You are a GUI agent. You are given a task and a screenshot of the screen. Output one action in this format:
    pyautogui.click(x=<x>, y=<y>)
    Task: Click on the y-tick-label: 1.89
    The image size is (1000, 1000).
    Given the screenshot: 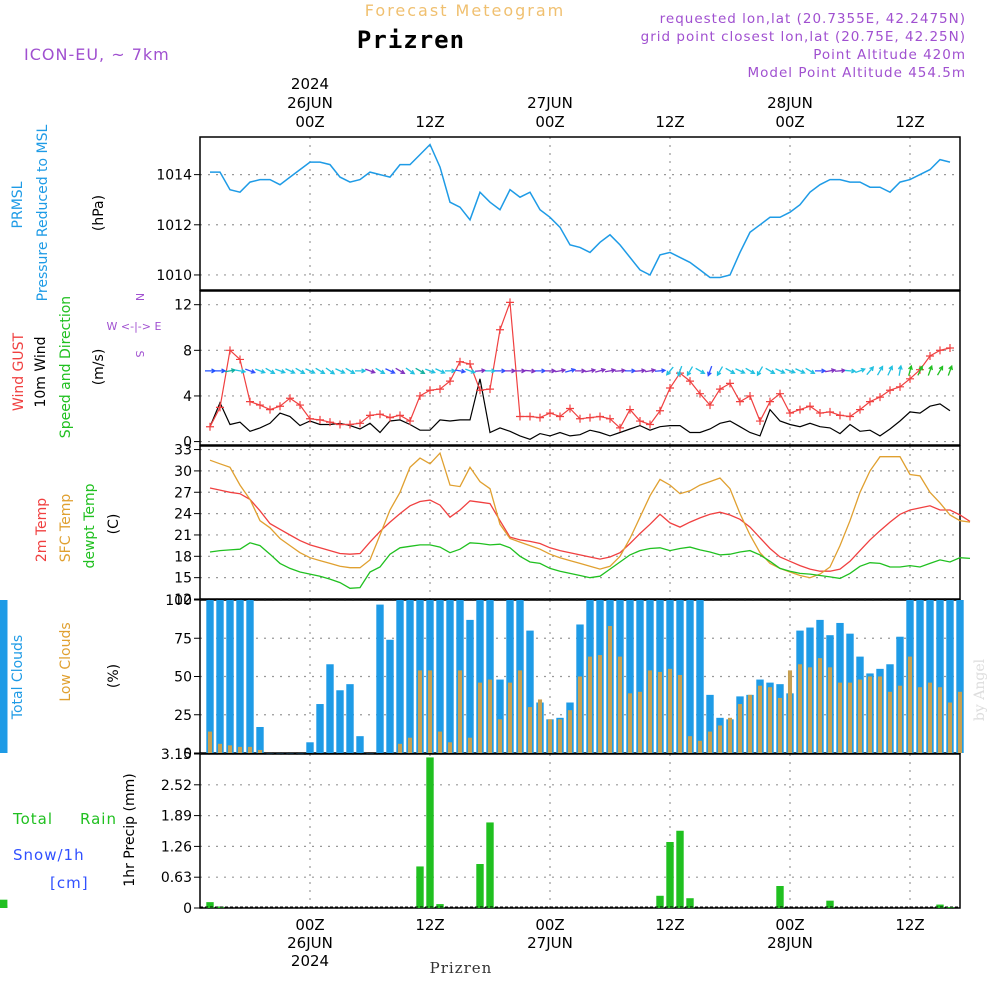 What is the action you would take?
    pyautogui.click(x=176, y=817)
    